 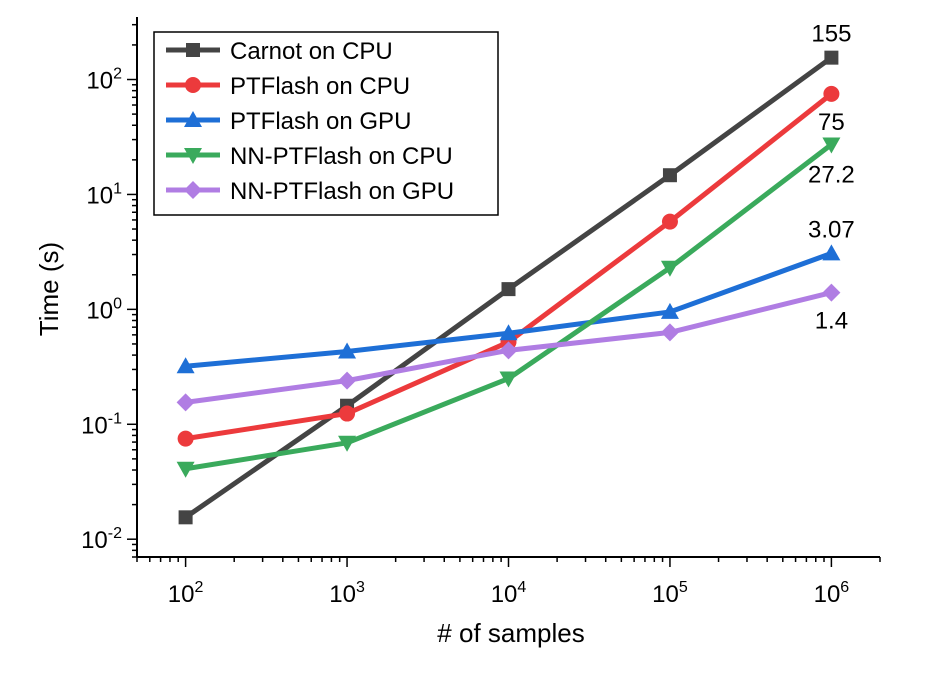 I want to click on y-tick-label: 10⁻¹, so click(x=101, y=424).